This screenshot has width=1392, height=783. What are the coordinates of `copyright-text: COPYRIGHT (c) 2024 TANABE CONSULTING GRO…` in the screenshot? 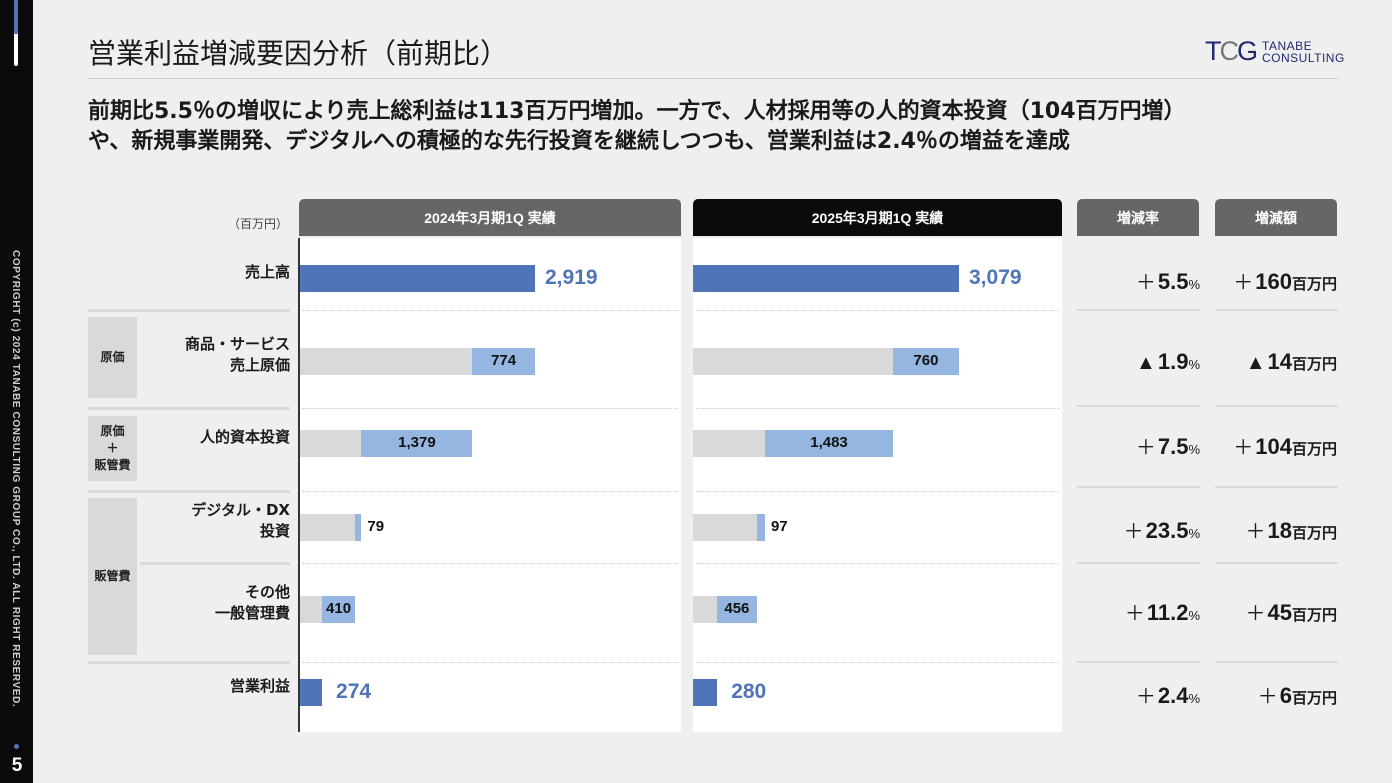 It's located at (15, 479).